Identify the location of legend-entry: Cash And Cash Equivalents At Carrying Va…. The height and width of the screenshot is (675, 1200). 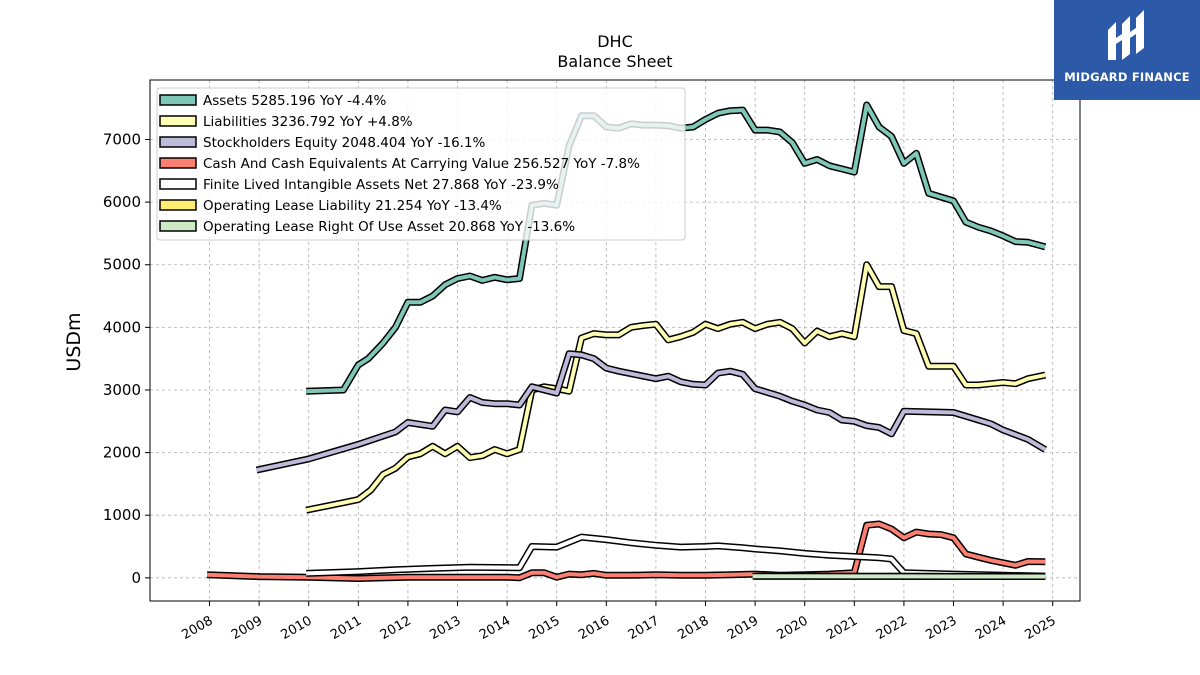
(421, 164).